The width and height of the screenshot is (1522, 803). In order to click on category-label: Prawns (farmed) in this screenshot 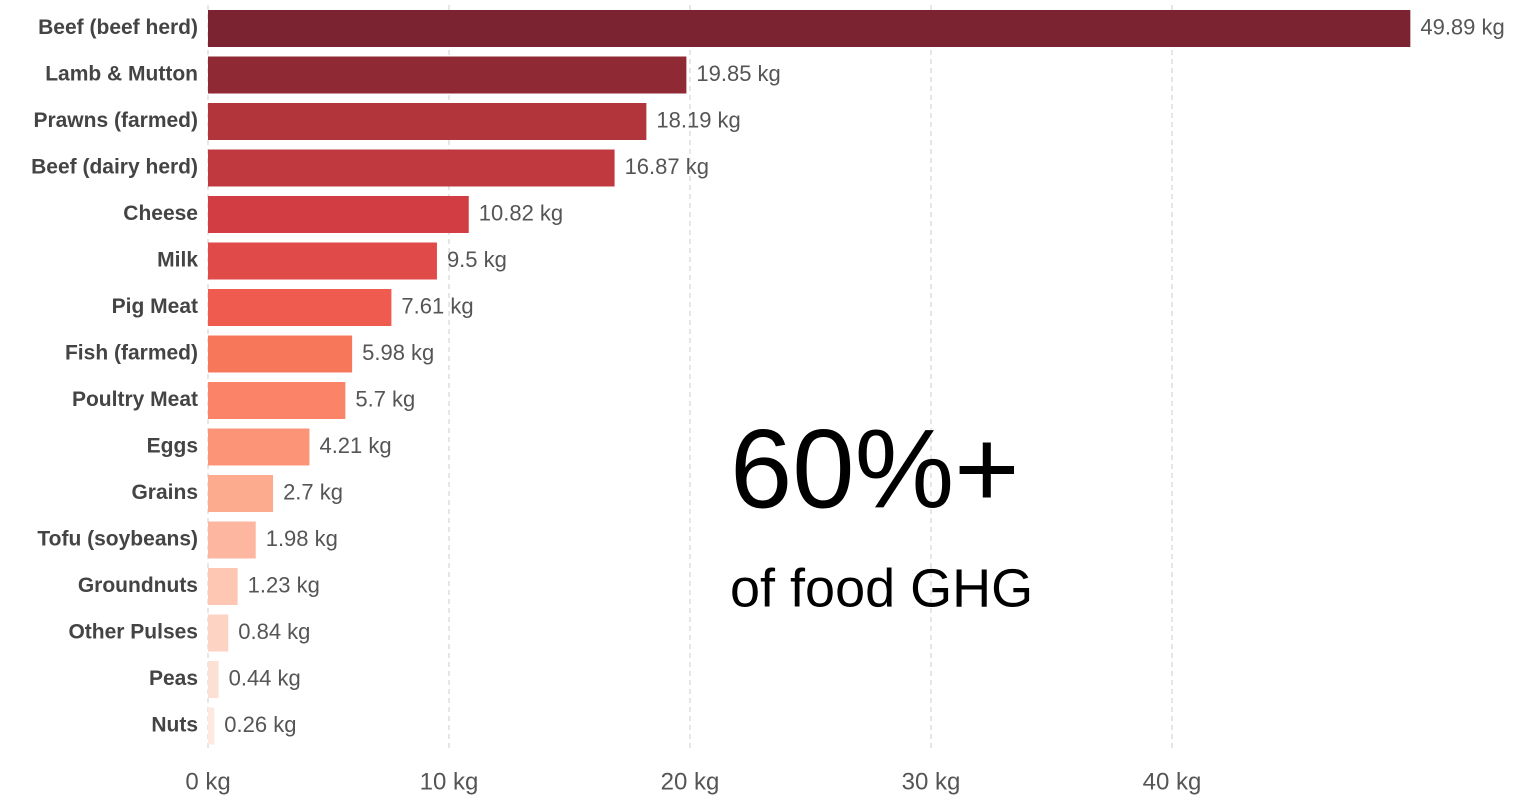, I will do `click(115, 120)`.